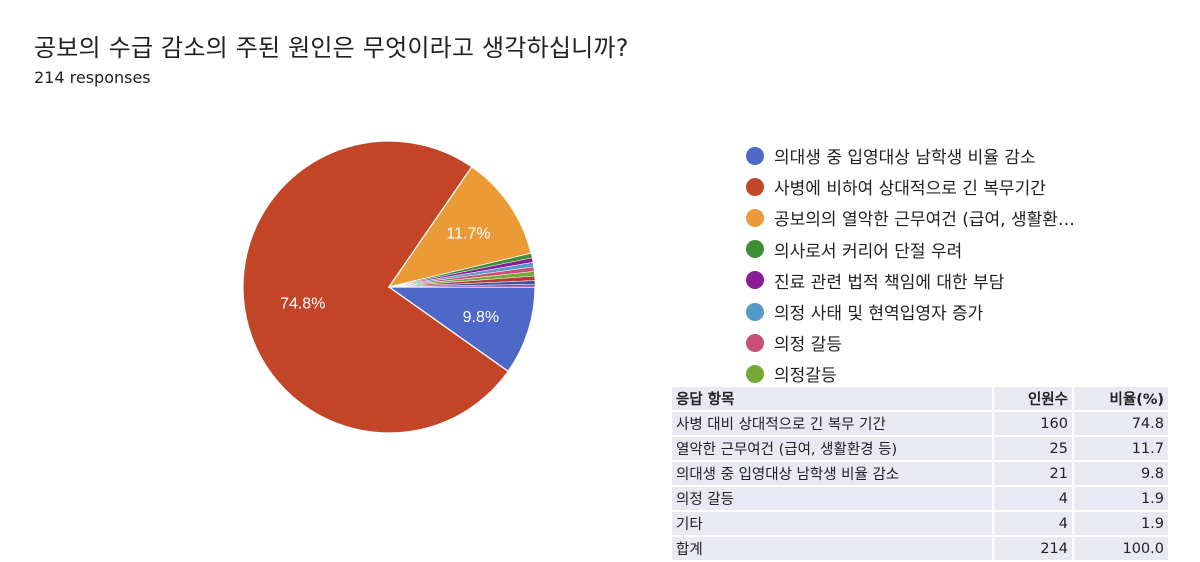 This screenshot has height=562, width=1200. I want to click on slice-percent-label: 11.7%, so click(468, 234).